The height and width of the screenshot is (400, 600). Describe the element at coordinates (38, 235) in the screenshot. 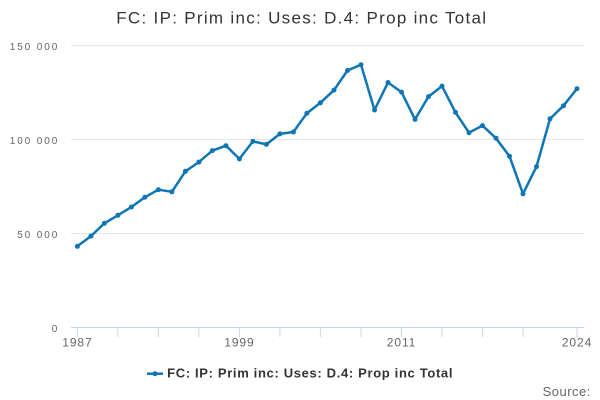

I see `svg-text: 50 000` at that location.